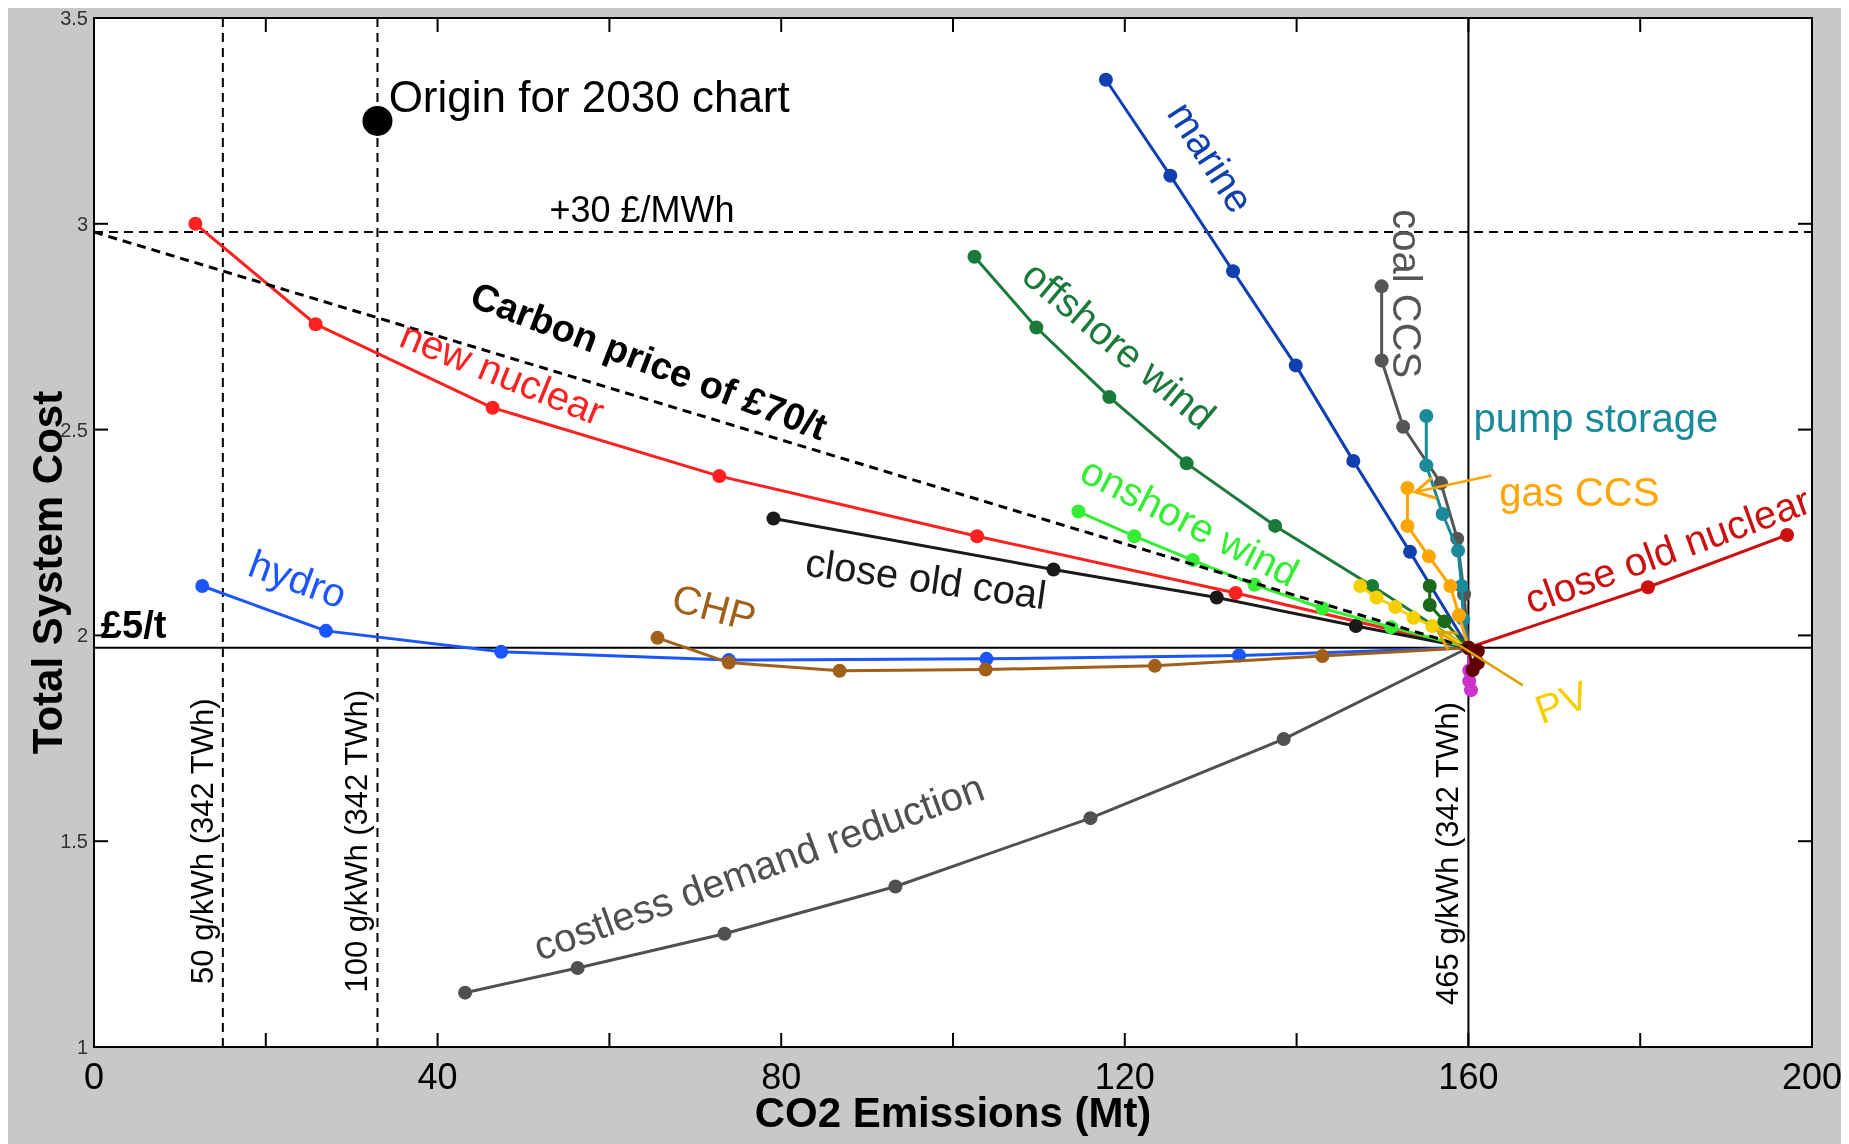 The height and width of the screenshot is (1144, 1849). I want to click on x-tick-label: 200, so click(1812, 1076).